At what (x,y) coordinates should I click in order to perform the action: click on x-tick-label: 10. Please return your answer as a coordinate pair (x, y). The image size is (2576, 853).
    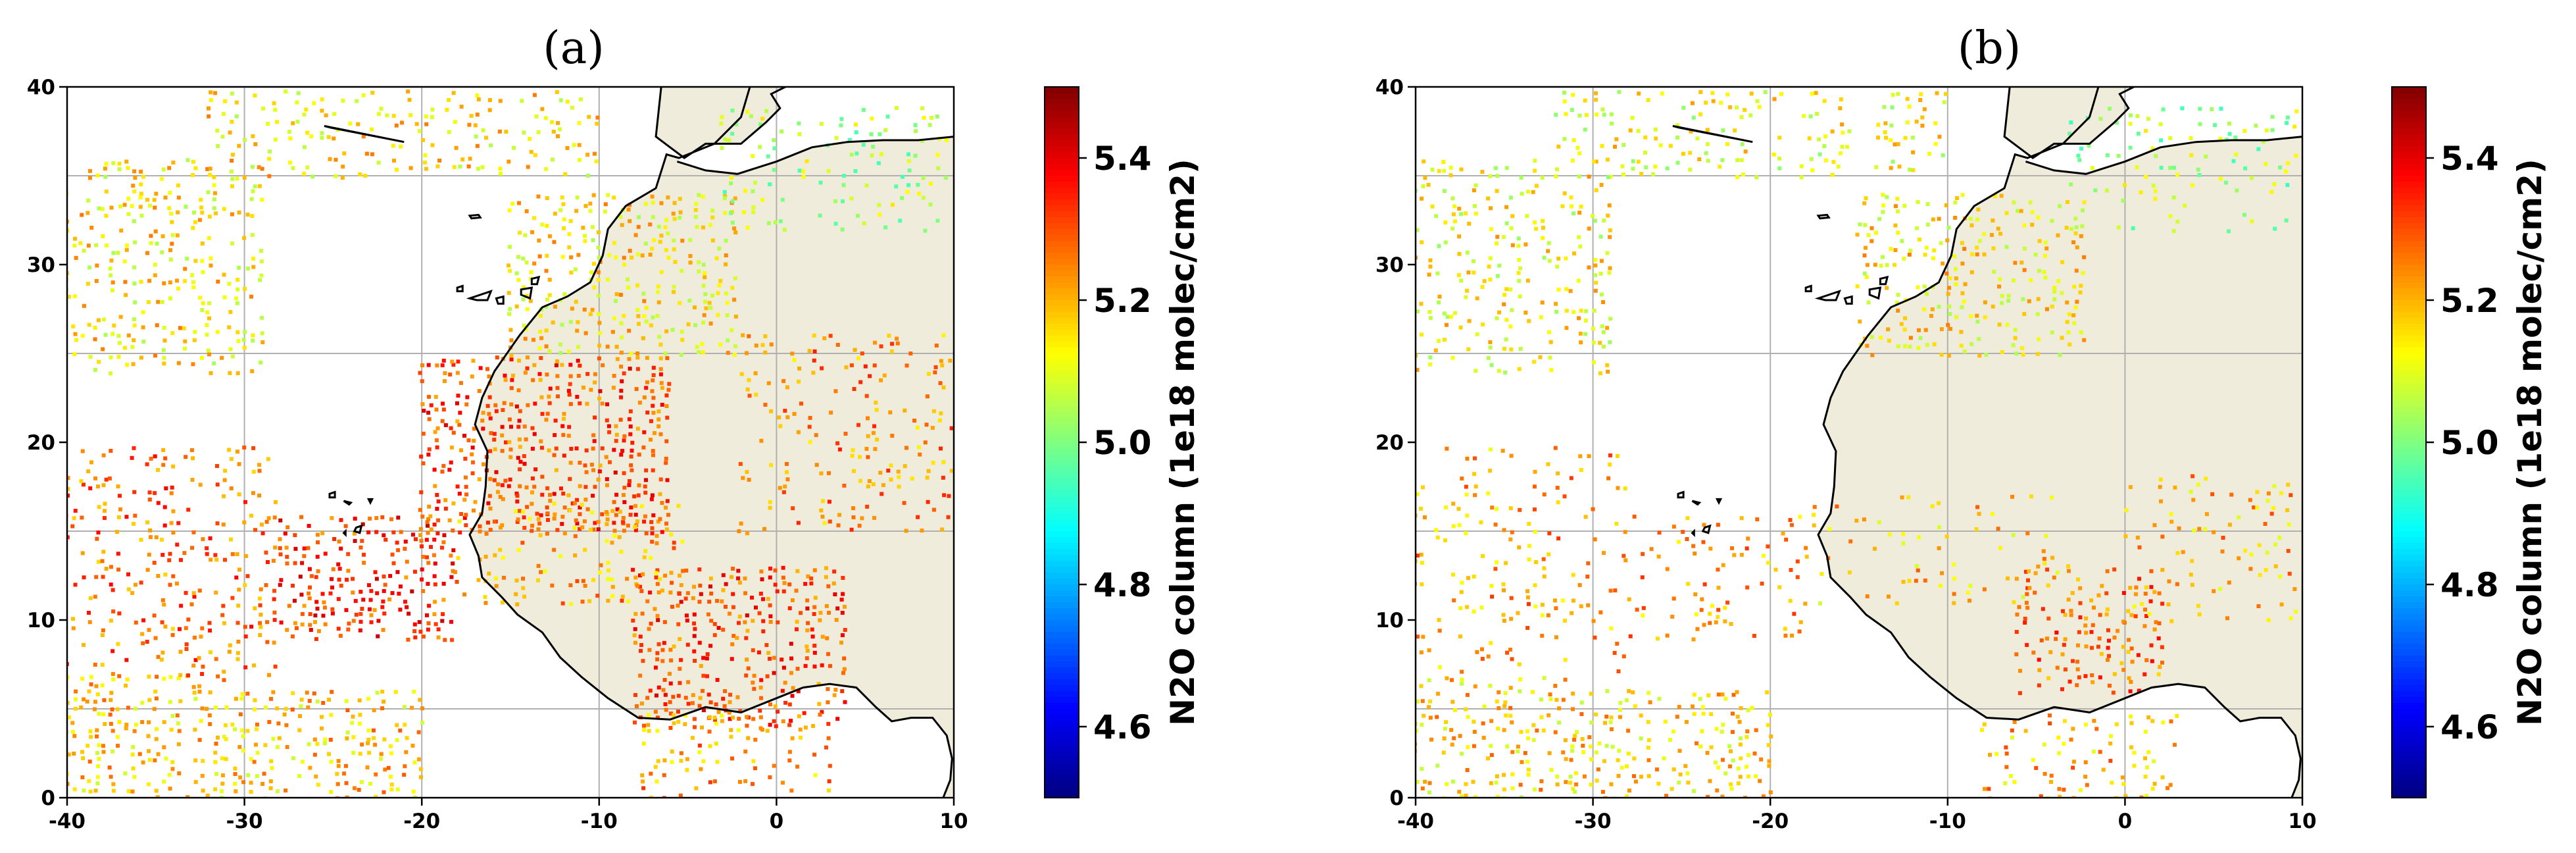
    Looking at the image, I should click on (2302, 821).